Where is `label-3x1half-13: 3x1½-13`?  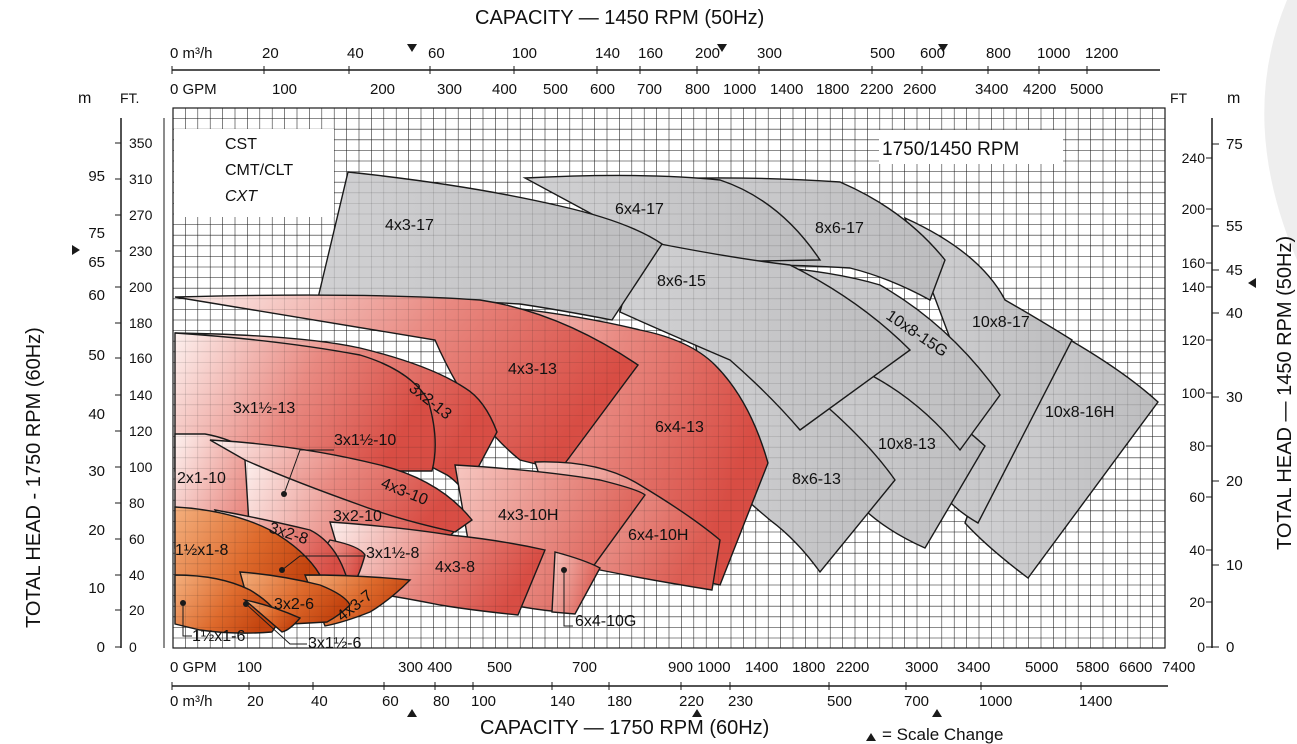
label-3x1half-13: 3x1½-13 is located at coordinates (264, 408).